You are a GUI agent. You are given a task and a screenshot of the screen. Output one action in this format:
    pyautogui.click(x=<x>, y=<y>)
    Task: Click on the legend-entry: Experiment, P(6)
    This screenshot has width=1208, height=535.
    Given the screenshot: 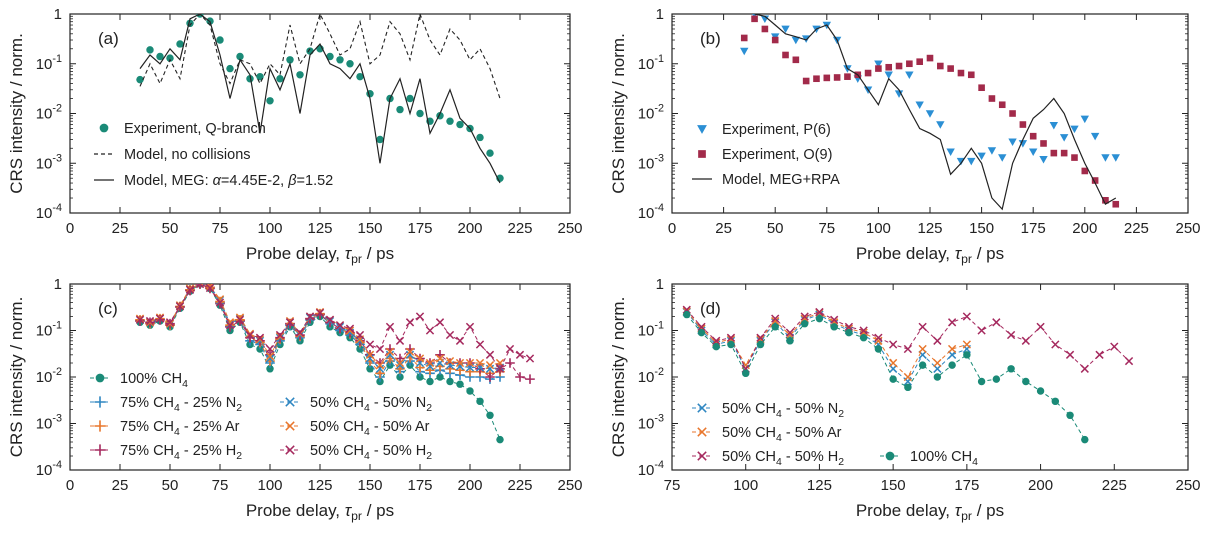 What is the action you would take?
    pyautogui.click(x=764, y=130)
    